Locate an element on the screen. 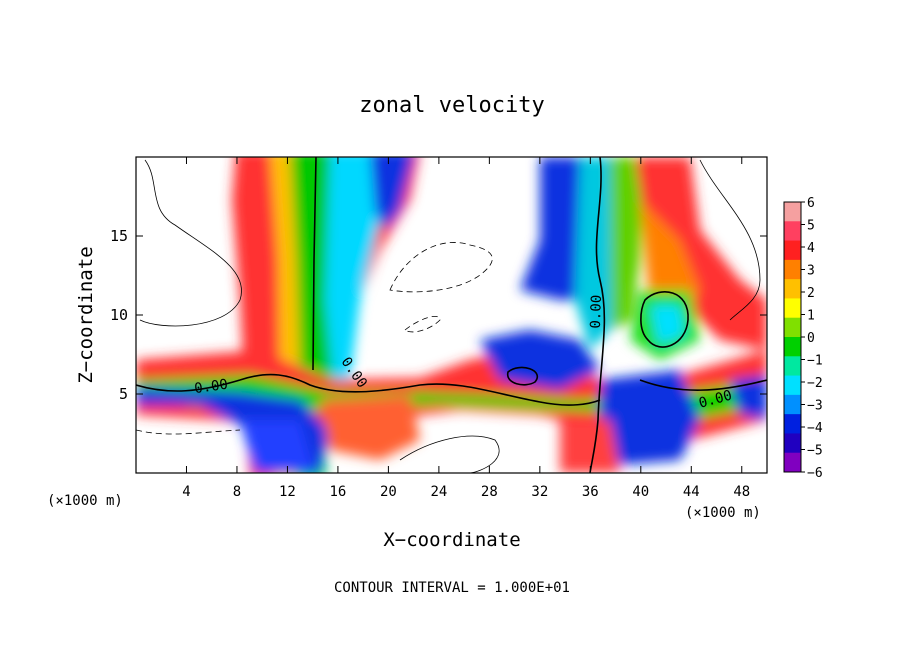 The height and width of the screenshot is (654, 904). thin-contour-right-edge is located at coordinates (730, 240).